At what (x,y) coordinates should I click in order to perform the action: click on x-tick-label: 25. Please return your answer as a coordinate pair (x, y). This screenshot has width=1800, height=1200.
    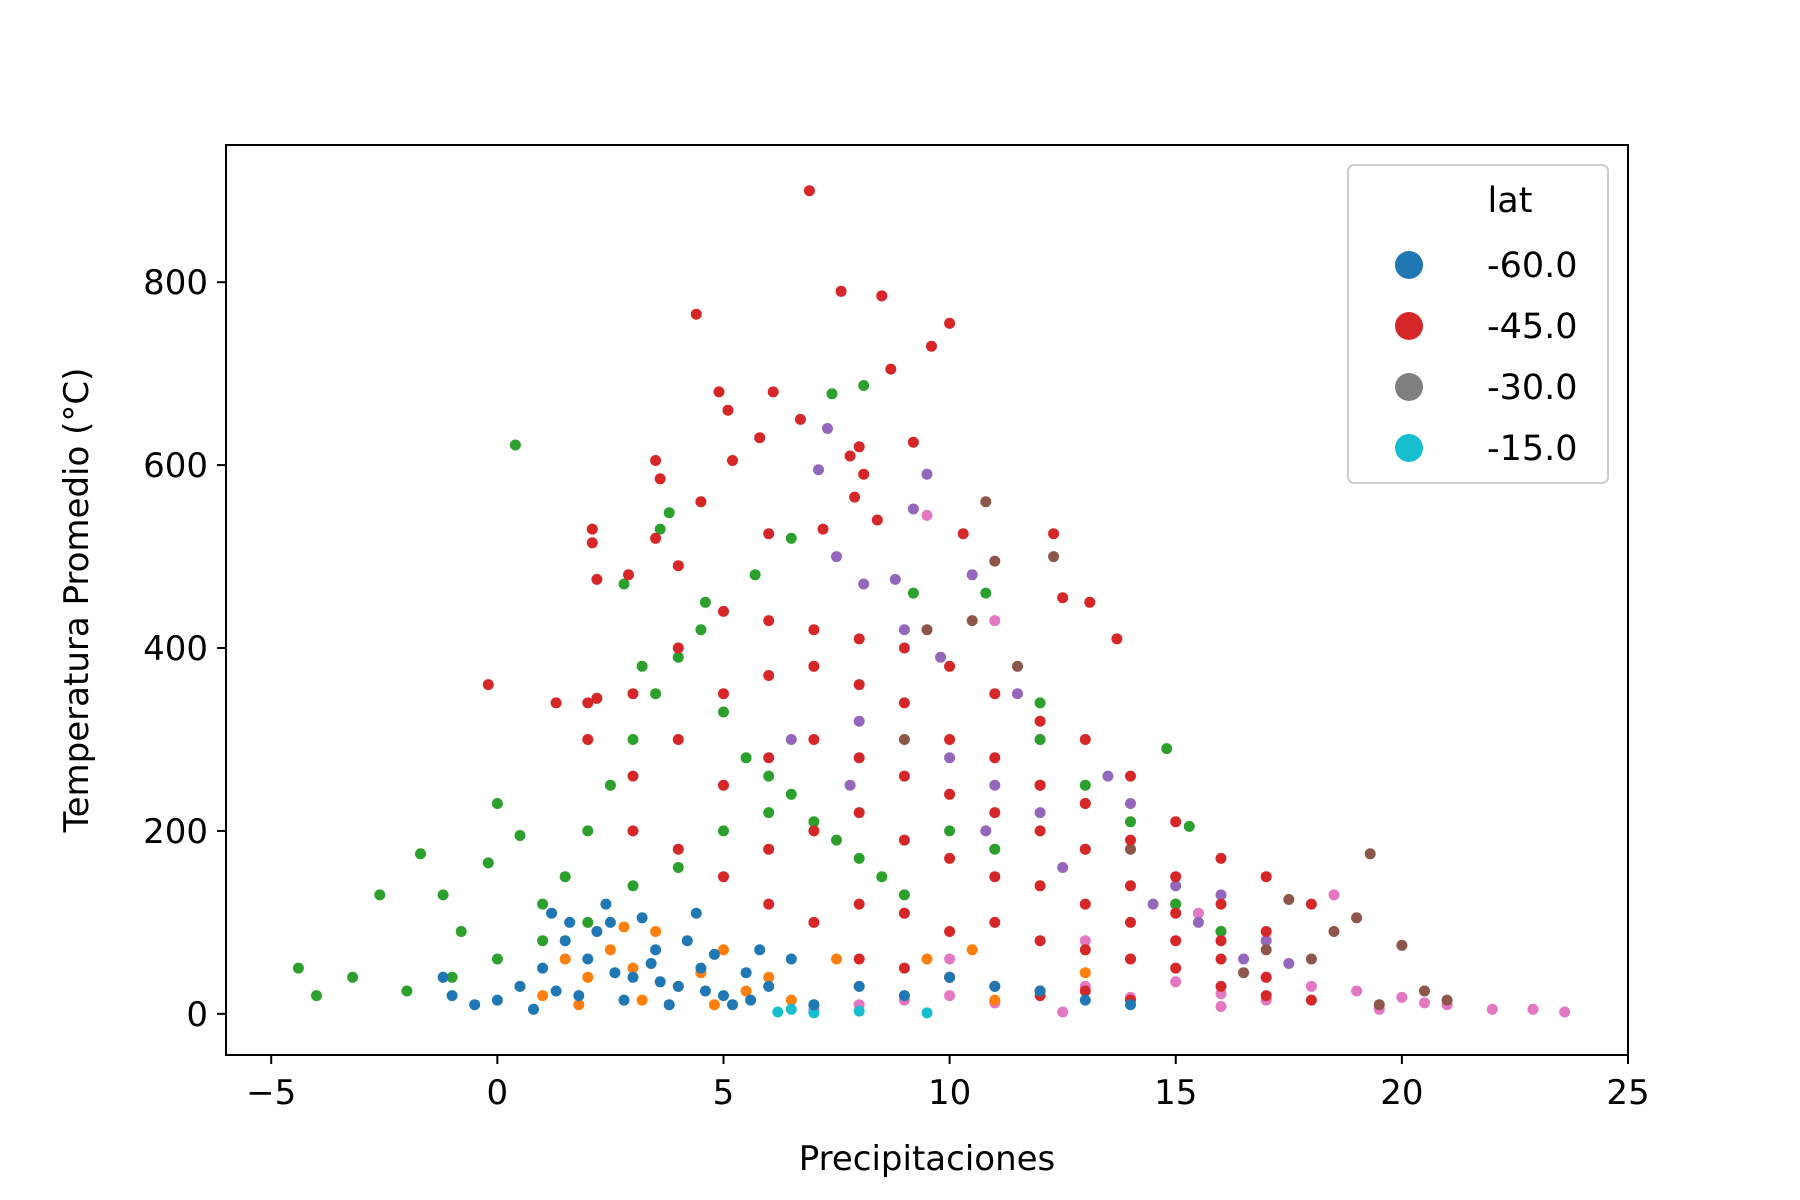
    Looking at the image, I should click on (1627, 1093).